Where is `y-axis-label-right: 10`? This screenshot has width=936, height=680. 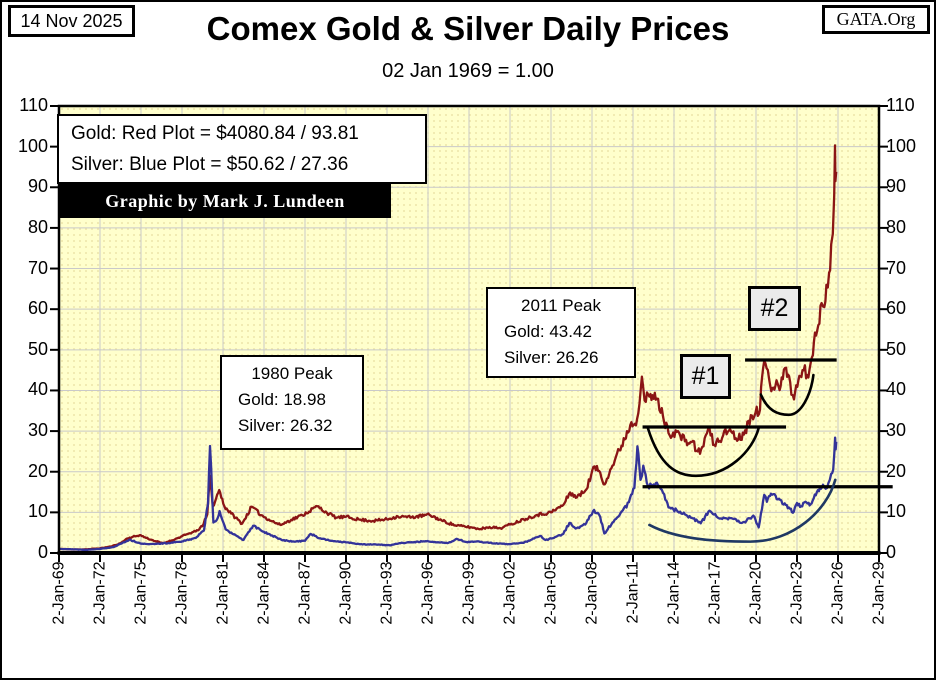 y-axis-label-right: 10 is located at coordinates (896, 511).